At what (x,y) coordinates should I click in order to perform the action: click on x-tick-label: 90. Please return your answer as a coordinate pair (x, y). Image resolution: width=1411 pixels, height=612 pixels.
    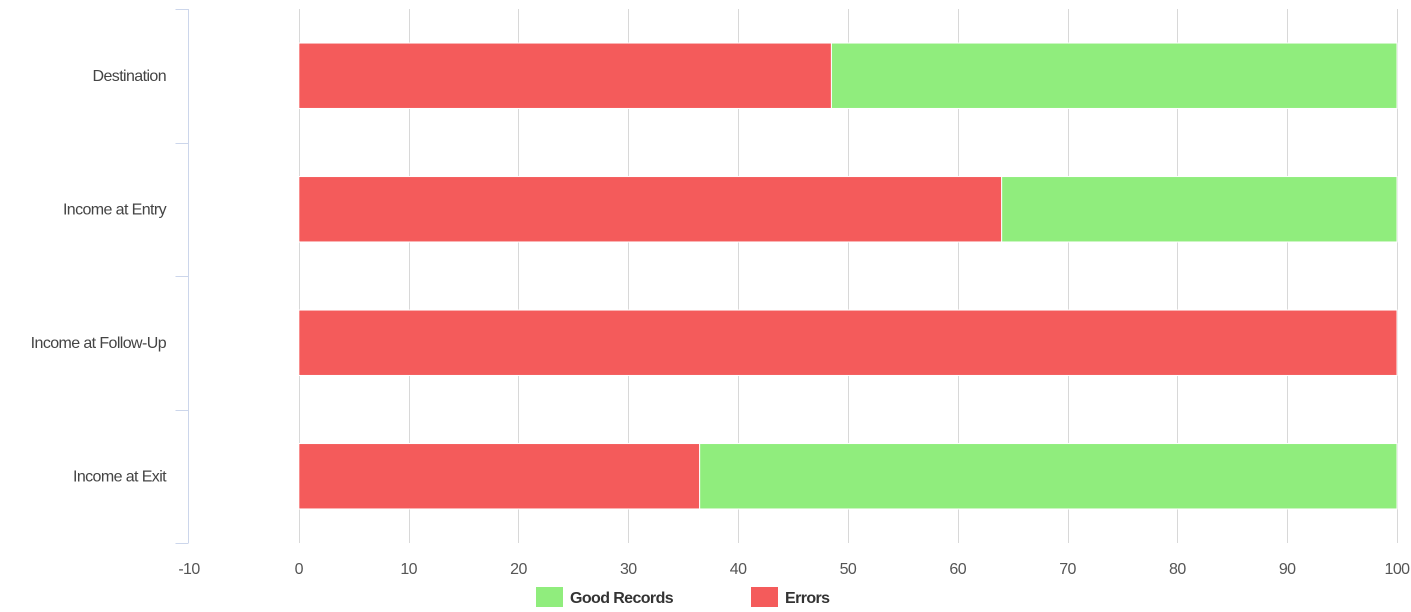
    Looking at the image, I should click on (1287, 569).